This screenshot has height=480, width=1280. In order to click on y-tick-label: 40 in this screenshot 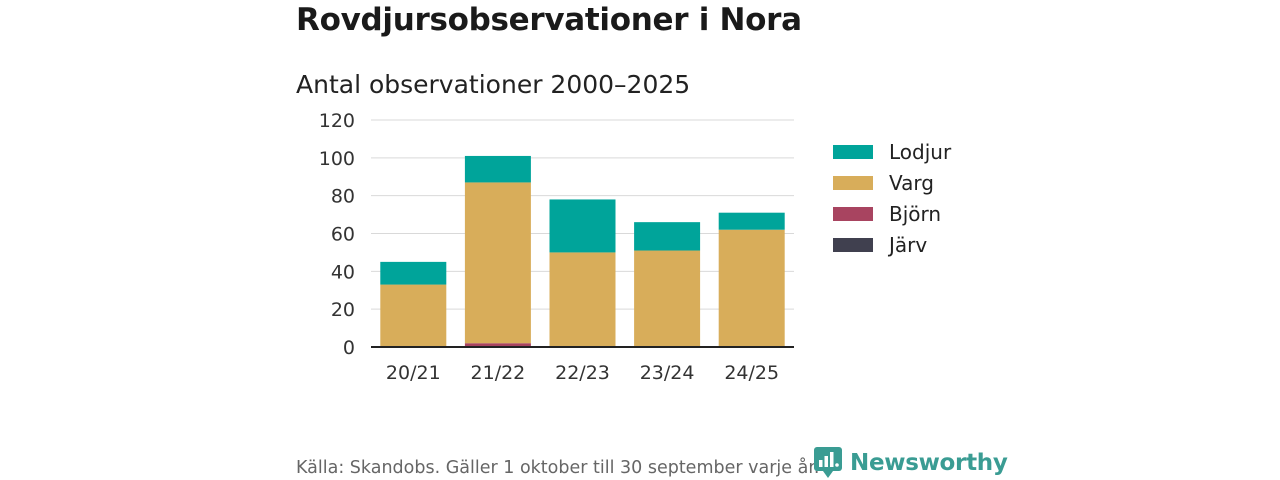, I will do `click(343, 272)`.